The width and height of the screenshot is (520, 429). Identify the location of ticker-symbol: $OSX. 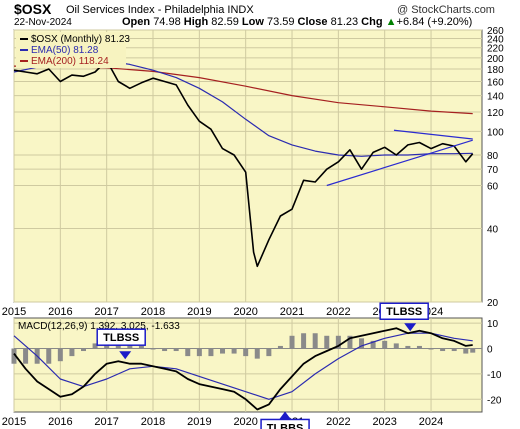
(33, 9).